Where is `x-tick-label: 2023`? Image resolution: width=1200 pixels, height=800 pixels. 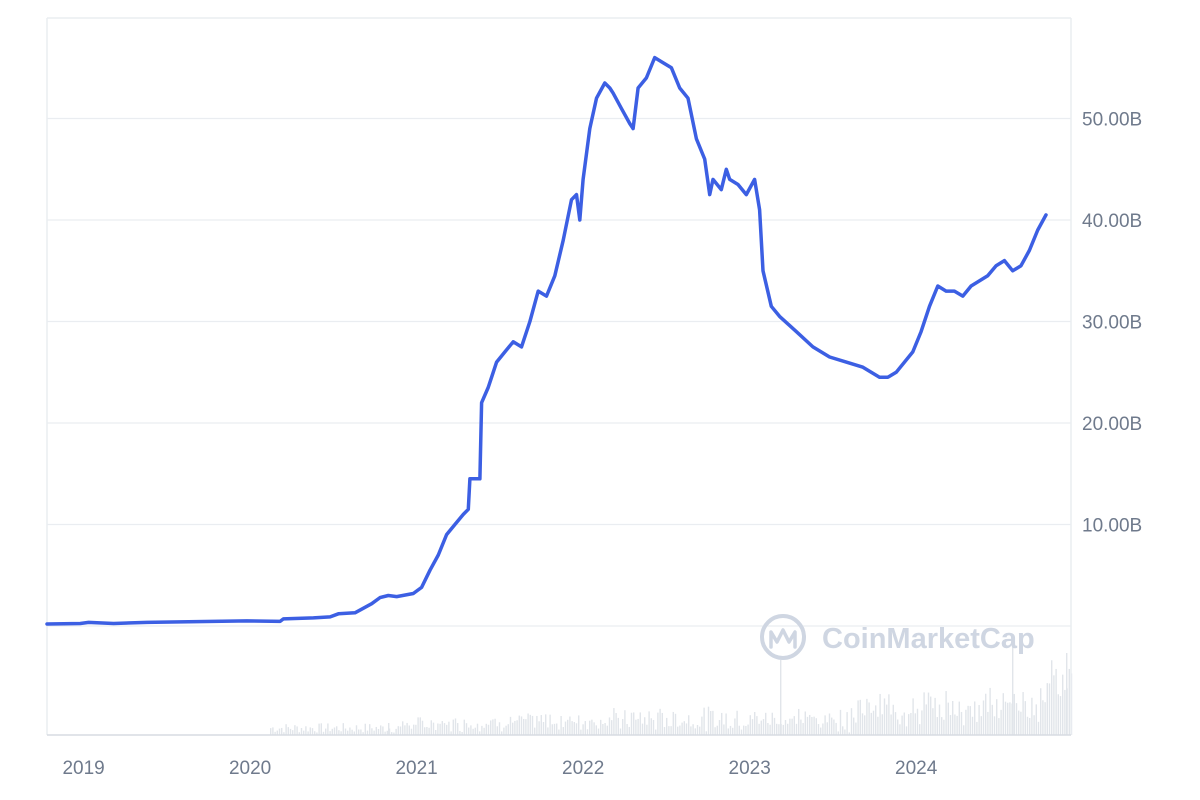 x-tick-label: 2023 is located at coordinates (750, 768).